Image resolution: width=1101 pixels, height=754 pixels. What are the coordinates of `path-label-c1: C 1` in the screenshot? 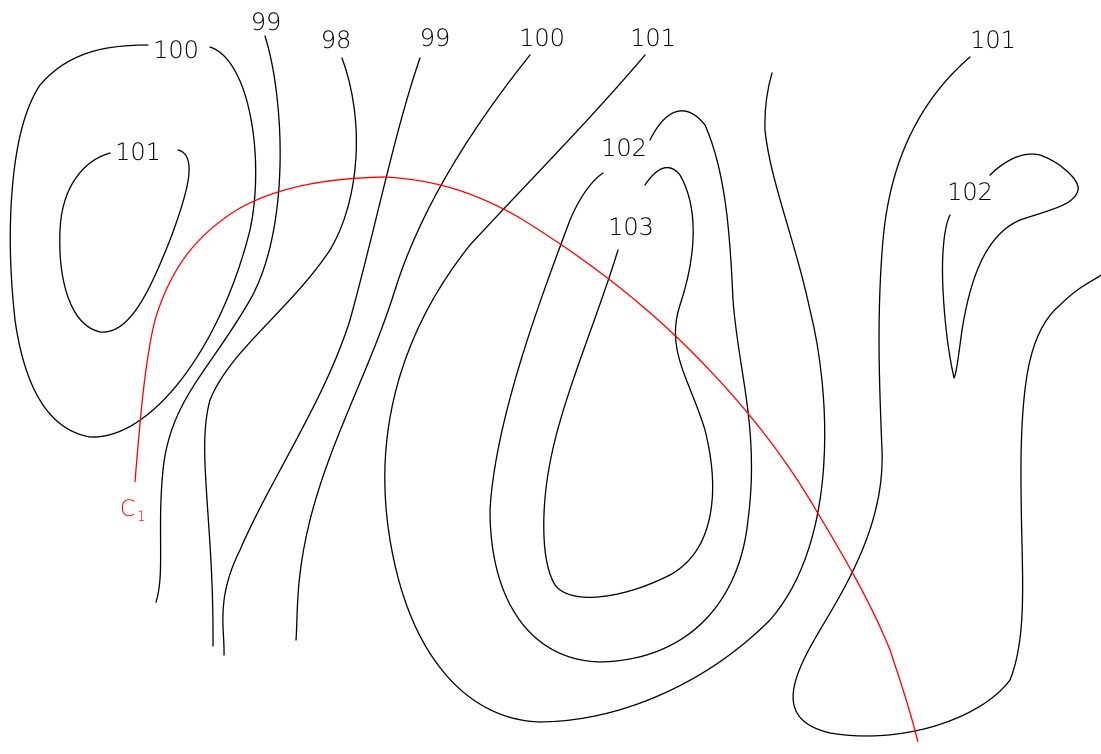 It's located at (133, 511).